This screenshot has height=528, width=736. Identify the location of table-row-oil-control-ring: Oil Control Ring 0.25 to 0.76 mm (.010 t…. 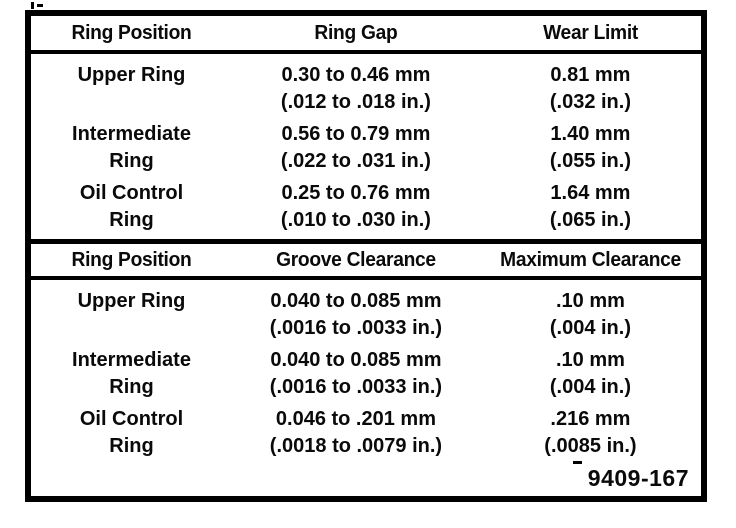
(366, 206).